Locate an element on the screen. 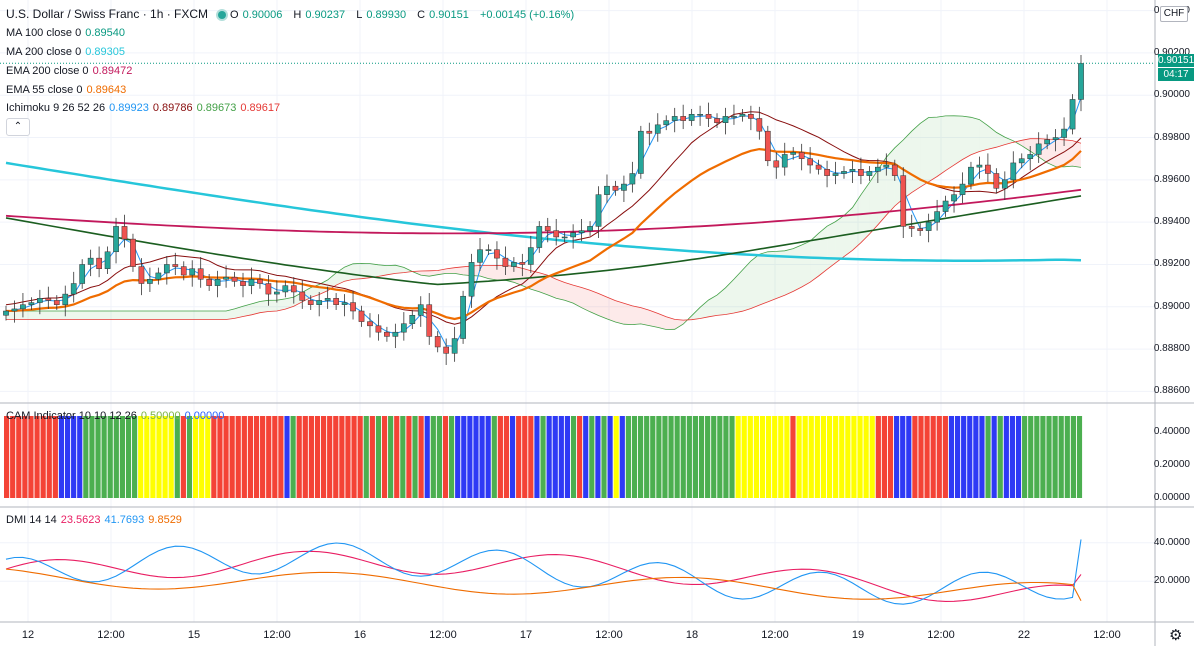  cam-tick-label: 0.20000 is located at coordinates (1171, 465).